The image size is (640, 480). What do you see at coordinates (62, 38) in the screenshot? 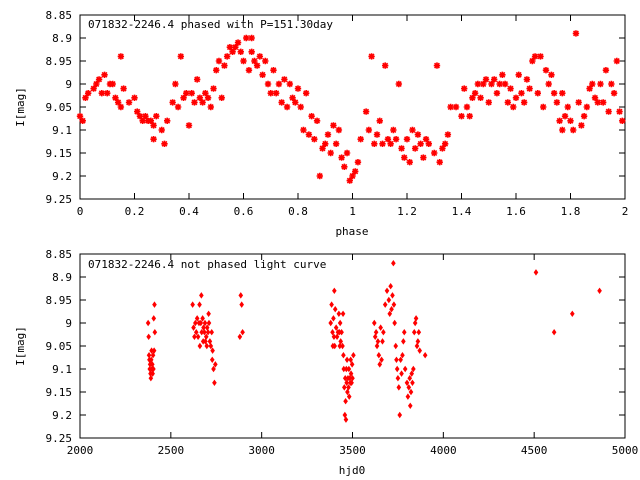
I see `phased-y-tick-label: 8.9` at bounding box center [62, 38].